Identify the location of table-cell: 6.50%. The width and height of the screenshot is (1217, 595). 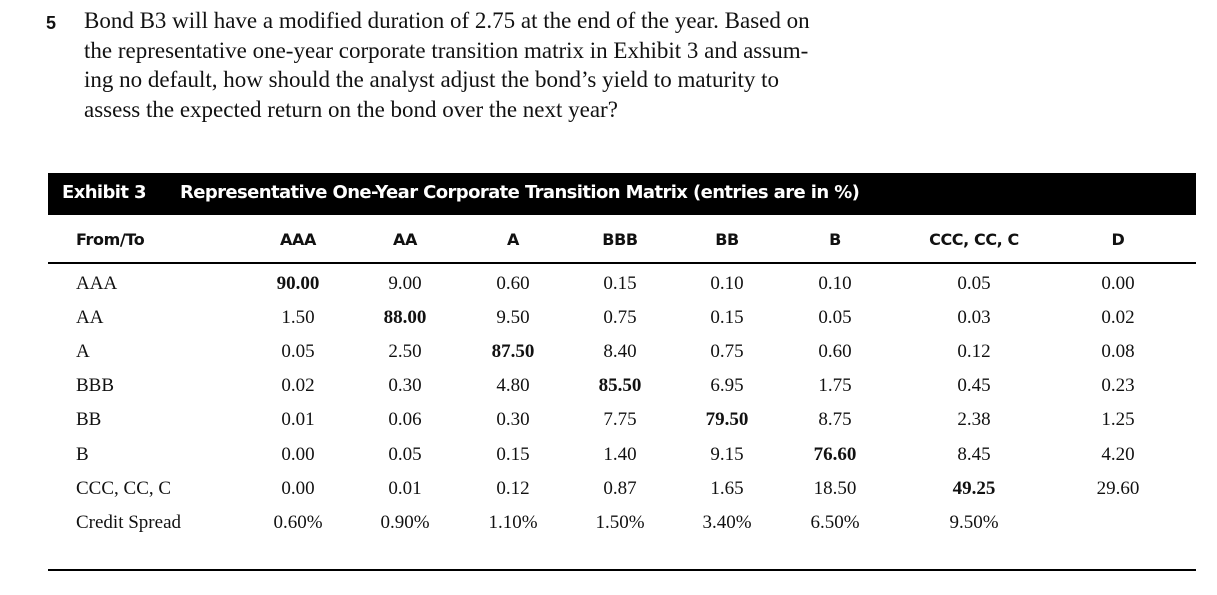
(835, 522).